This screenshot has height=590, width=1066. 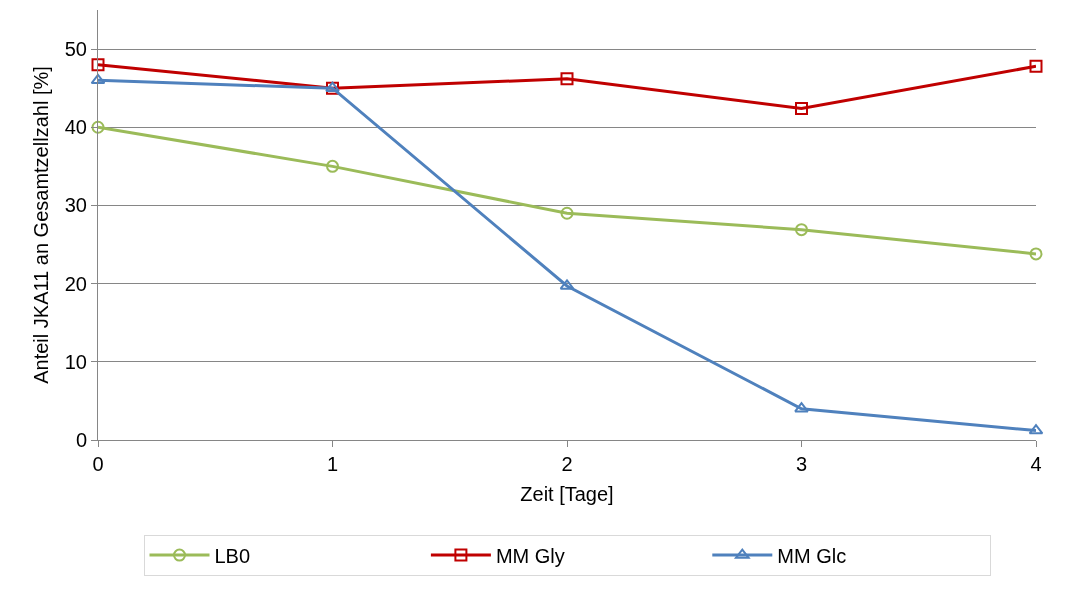 What do you see at coordinates (75, 205) in the screenshot?
I see `y-tick-label: 30` at bounding box center [75, 205].